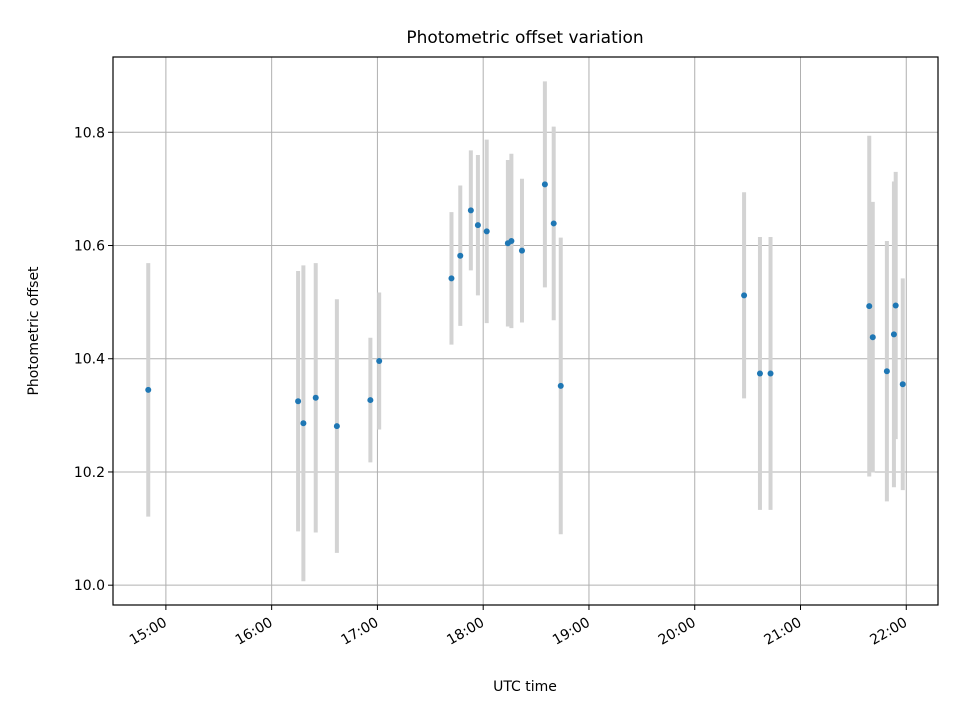 The height and width of the screenshot is (720, 960). What do you see at coordinates (89, 586) in the screenshot?
I see `y-tick-label: 10.0` at bounding box center [89, 586].